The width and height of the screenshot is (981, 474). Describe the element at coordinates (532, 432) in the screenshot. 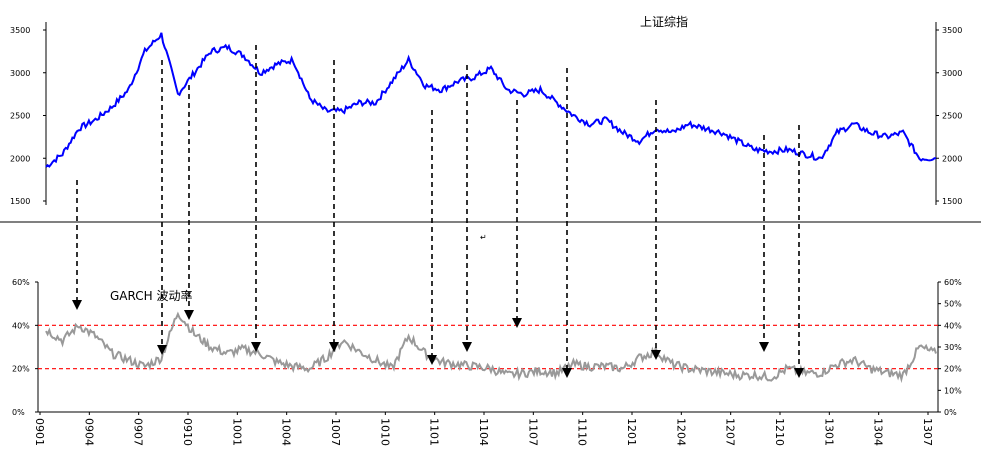

I see `x-tick-label: 1107` at that location.